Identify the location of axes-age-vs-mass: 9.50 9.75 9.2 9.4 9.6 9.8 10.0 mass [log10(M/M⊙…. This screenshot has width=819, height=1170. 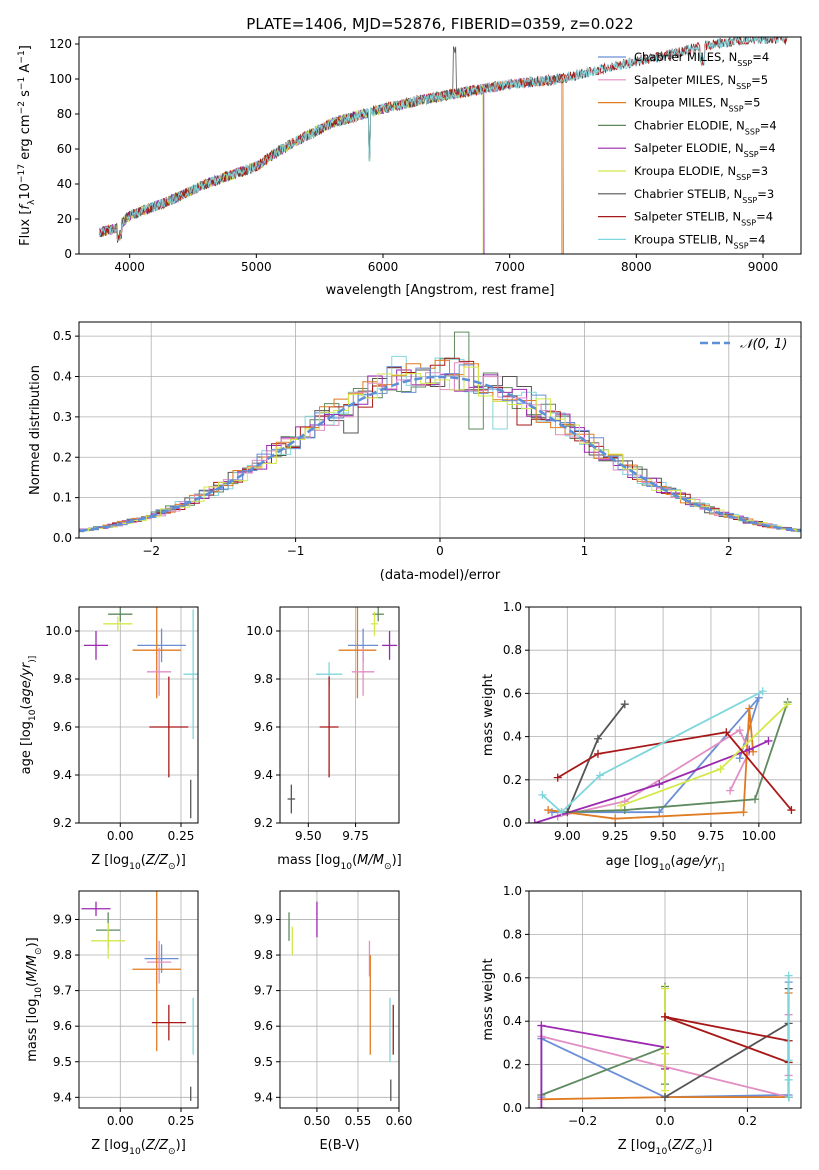
(324, 739).